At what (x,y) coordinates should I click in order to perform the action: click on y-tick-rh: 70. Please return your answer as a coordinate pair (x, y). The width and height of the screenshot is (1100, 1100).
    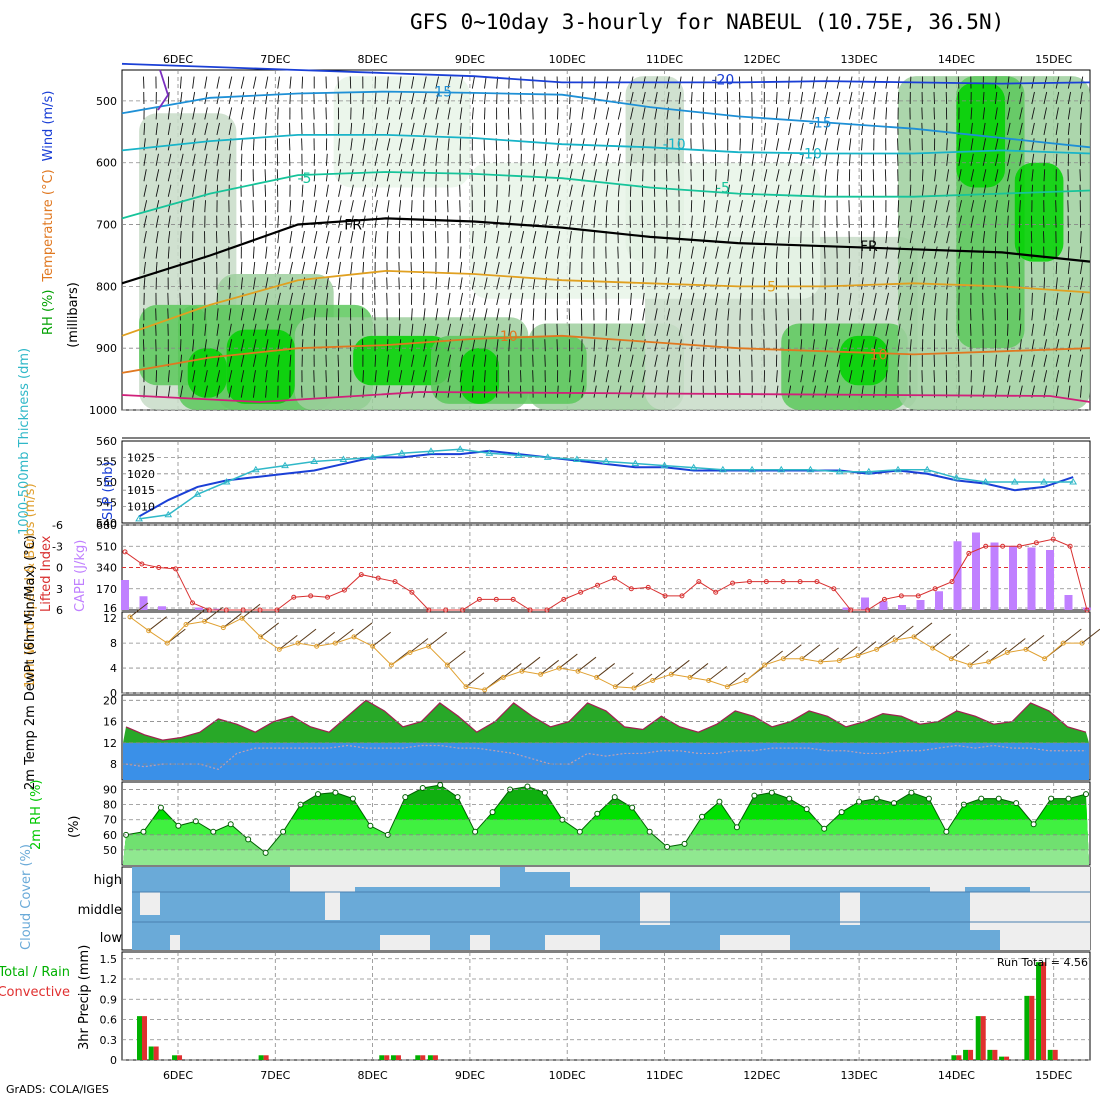
    Looking at the image, I should click on (110, 820).